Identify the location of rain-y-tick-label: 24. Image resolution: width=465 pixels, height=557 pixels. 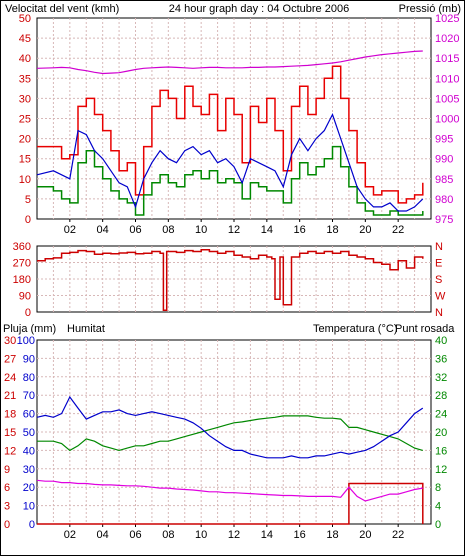
(10, 378).